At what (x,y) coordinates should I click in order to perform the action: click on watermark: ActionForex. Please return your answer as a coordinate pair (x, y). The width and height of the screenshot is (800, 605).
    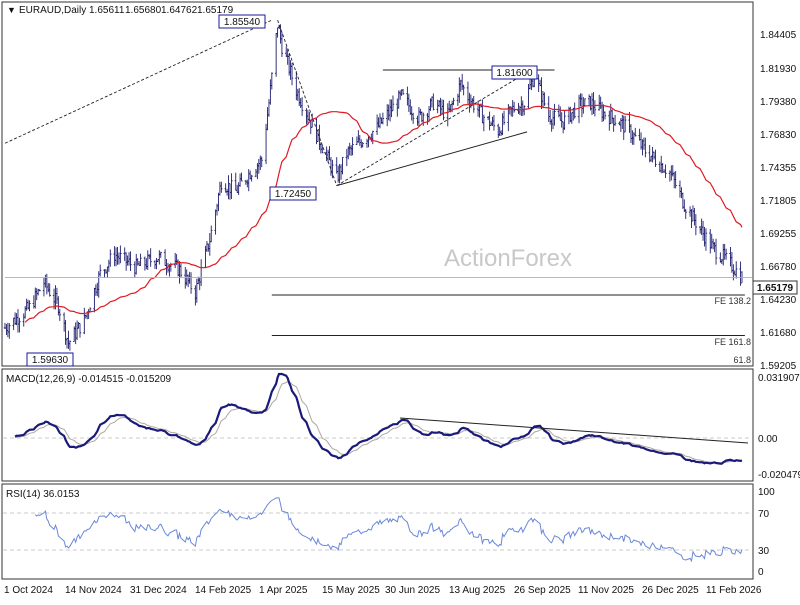
    Looking at the image, I should click on (508, 258).